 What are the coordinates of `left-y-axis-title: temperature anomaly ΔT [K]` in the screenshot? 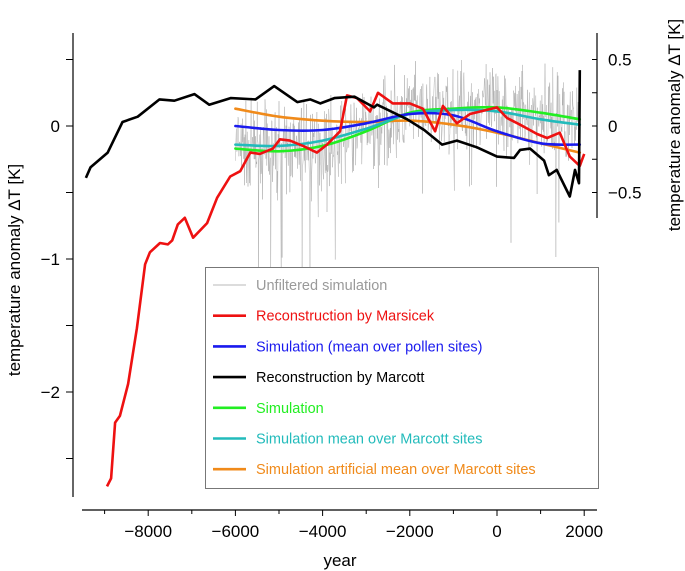 It's located at (14, 270).